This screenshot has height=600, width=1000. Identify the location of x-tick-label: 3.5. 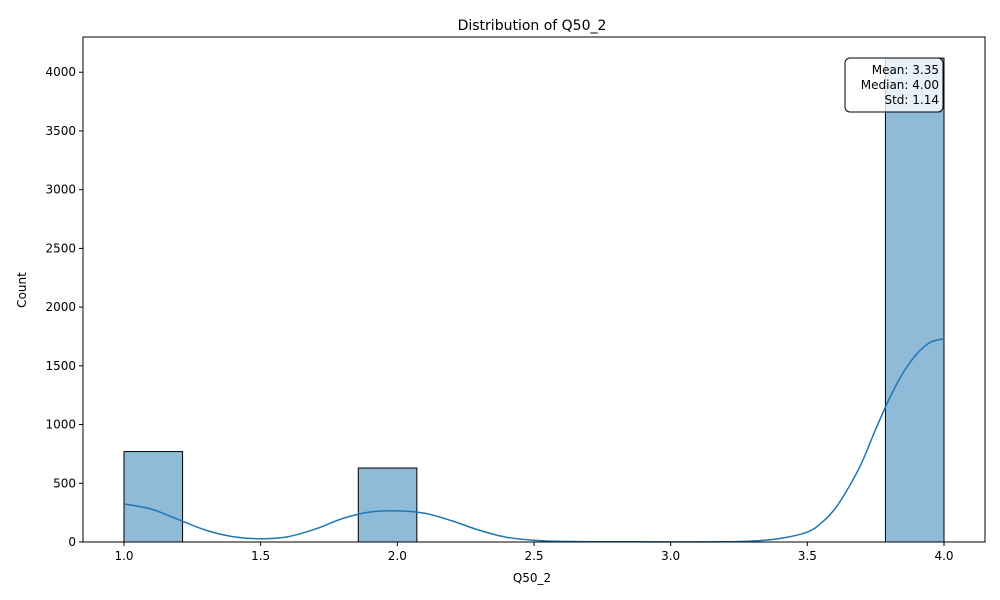
(807, 556).